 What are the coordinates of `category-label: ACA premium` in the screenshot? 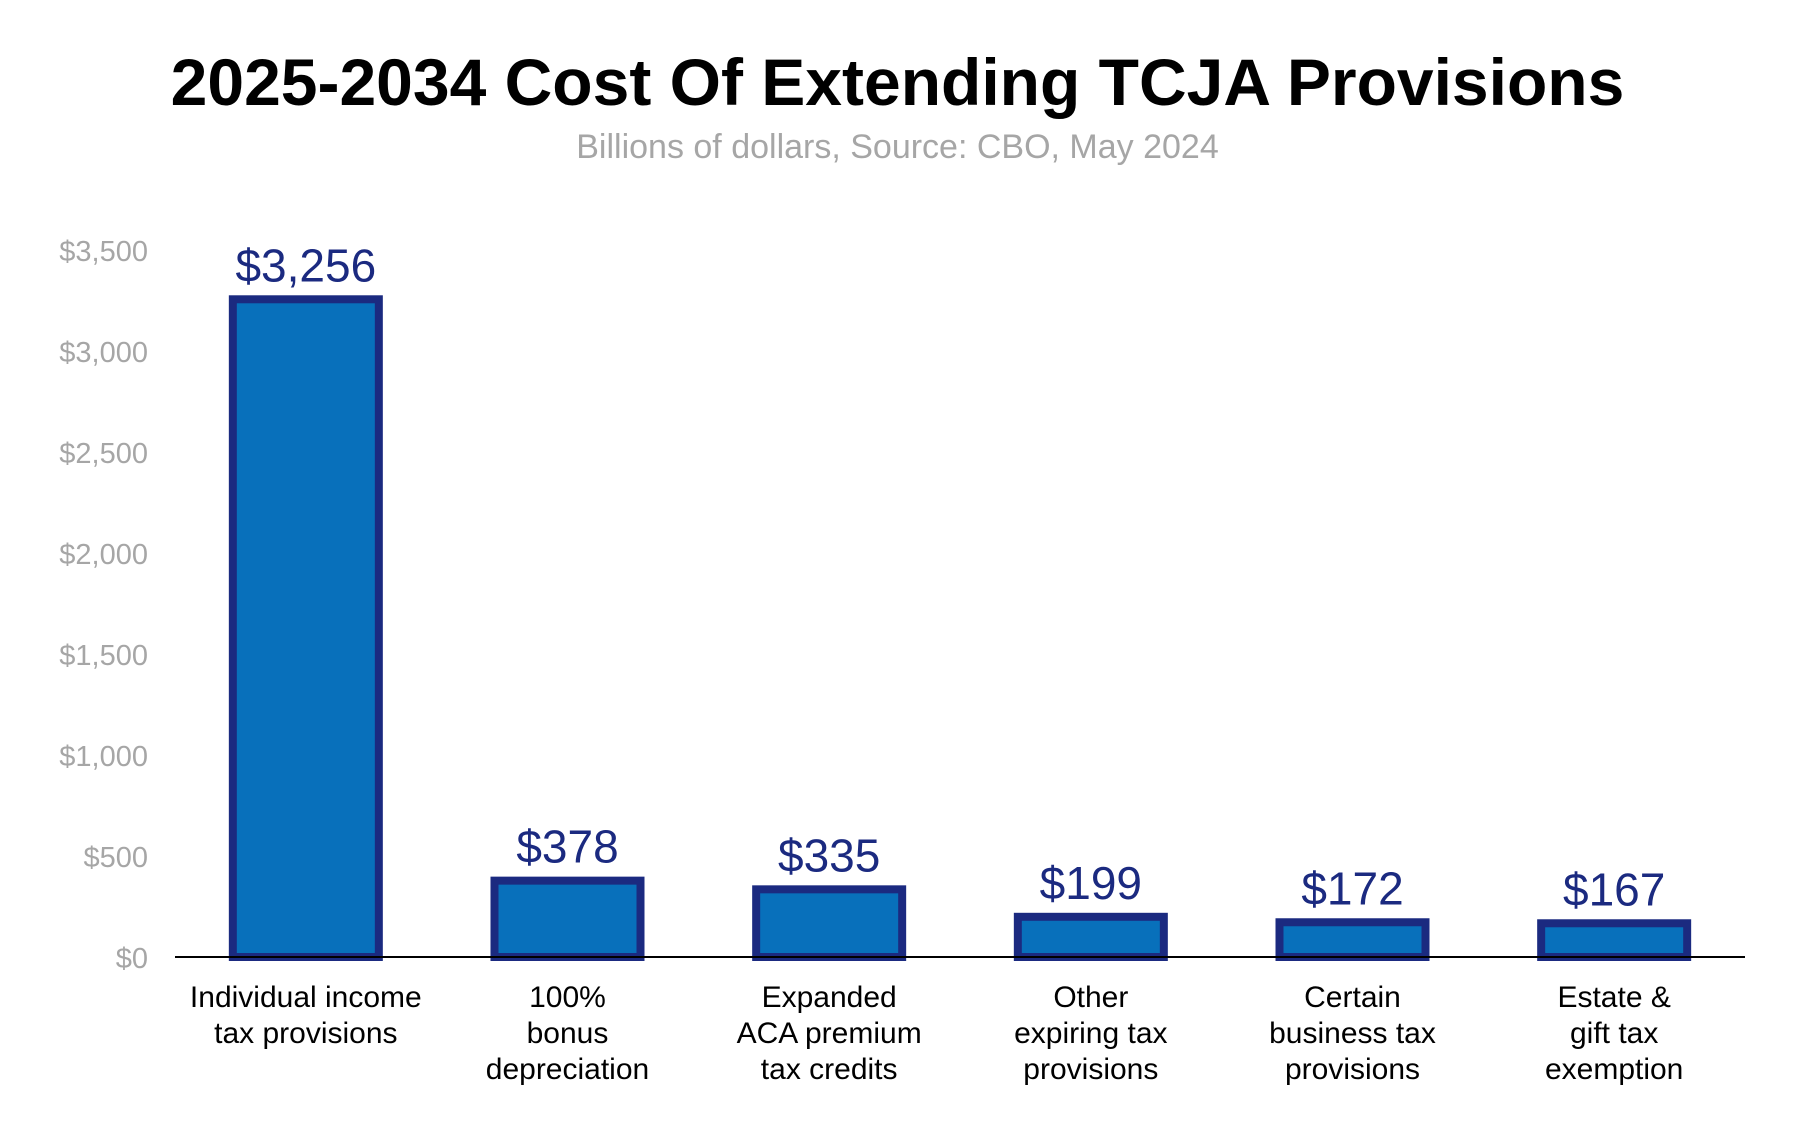 It's located at (829, 1033).